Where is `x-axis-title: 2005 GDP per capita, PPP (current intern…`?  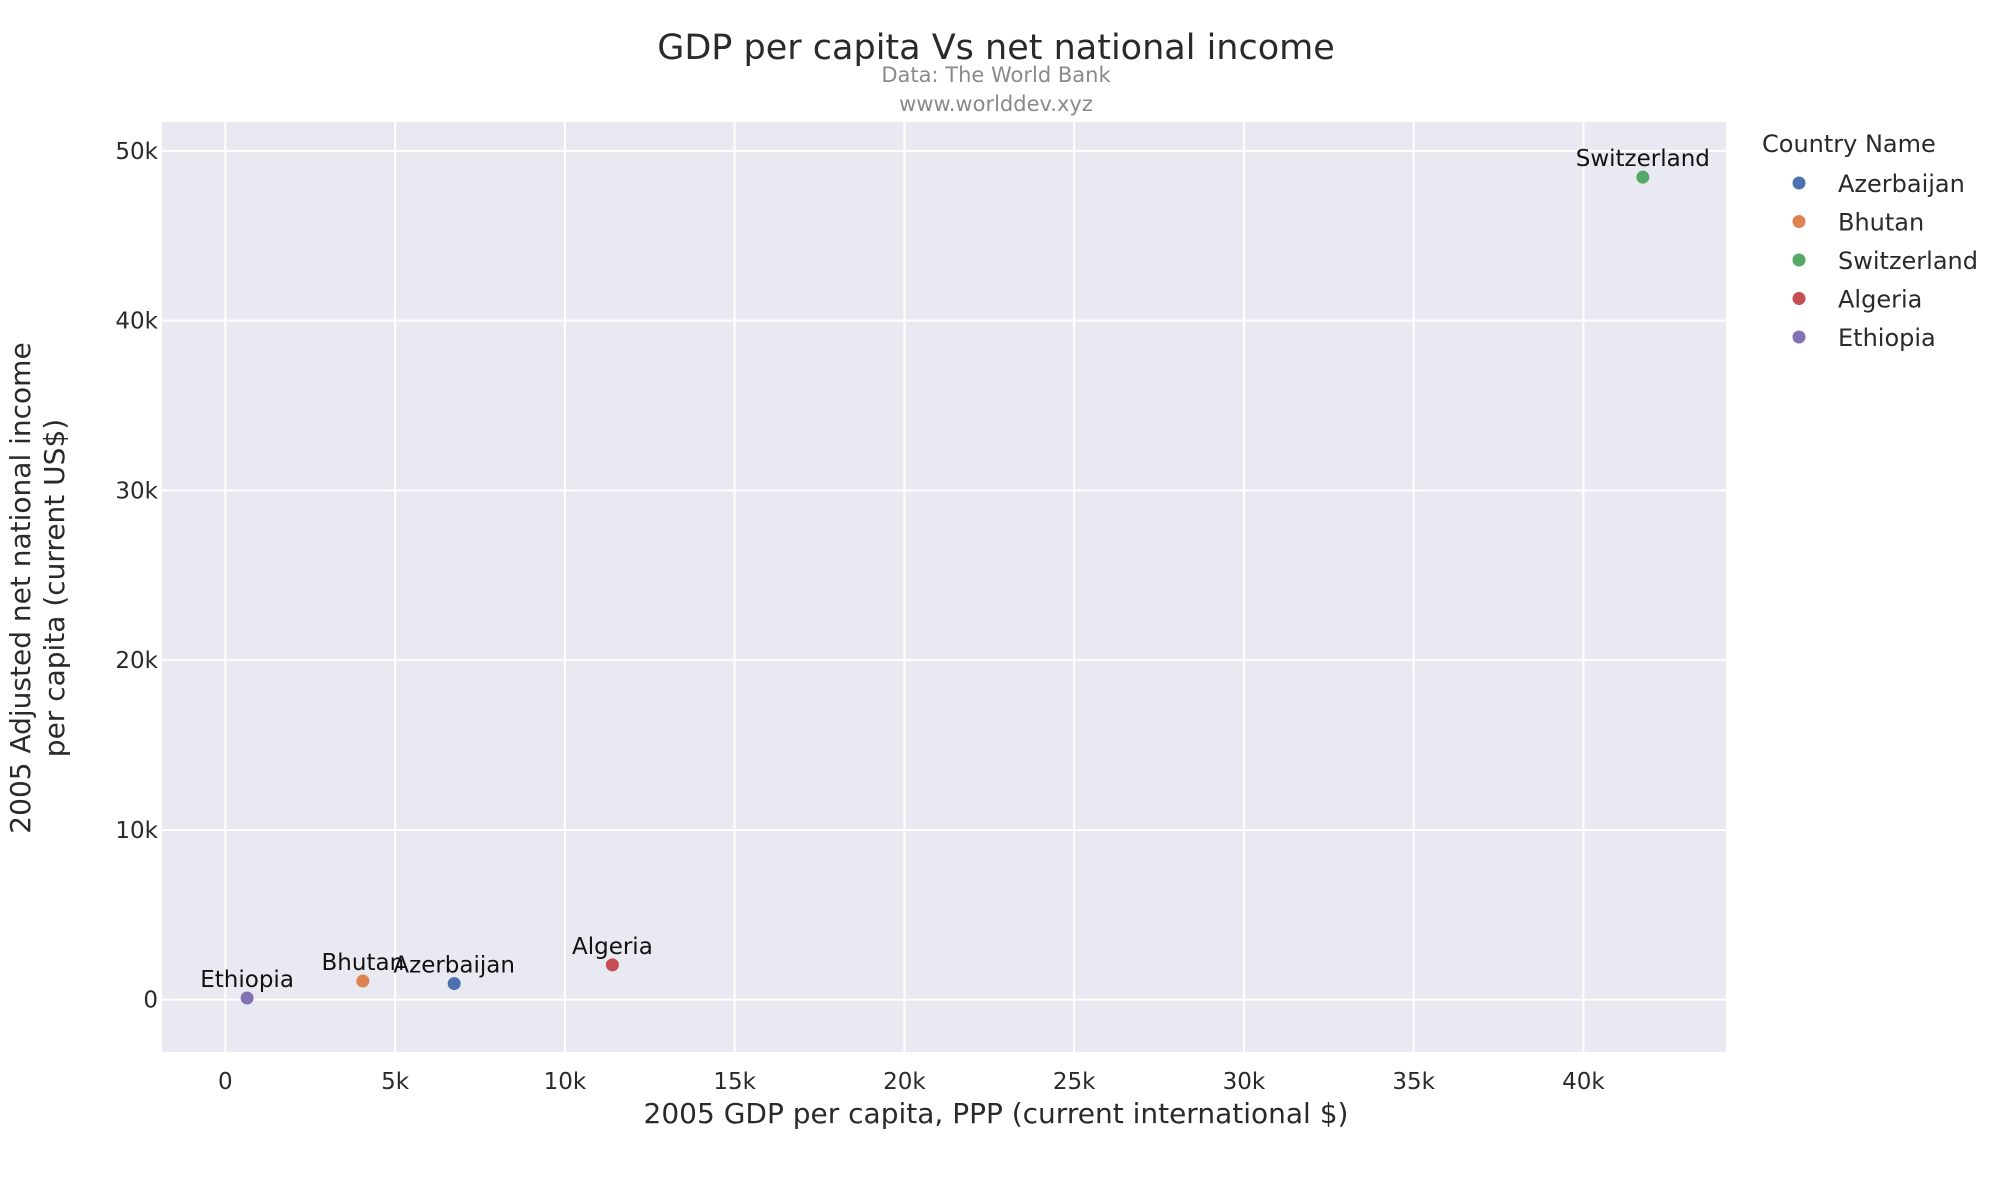 x-axis-title: 2005 GDP per capita, PPP (current intern… is located at coordinates (996, 1113).